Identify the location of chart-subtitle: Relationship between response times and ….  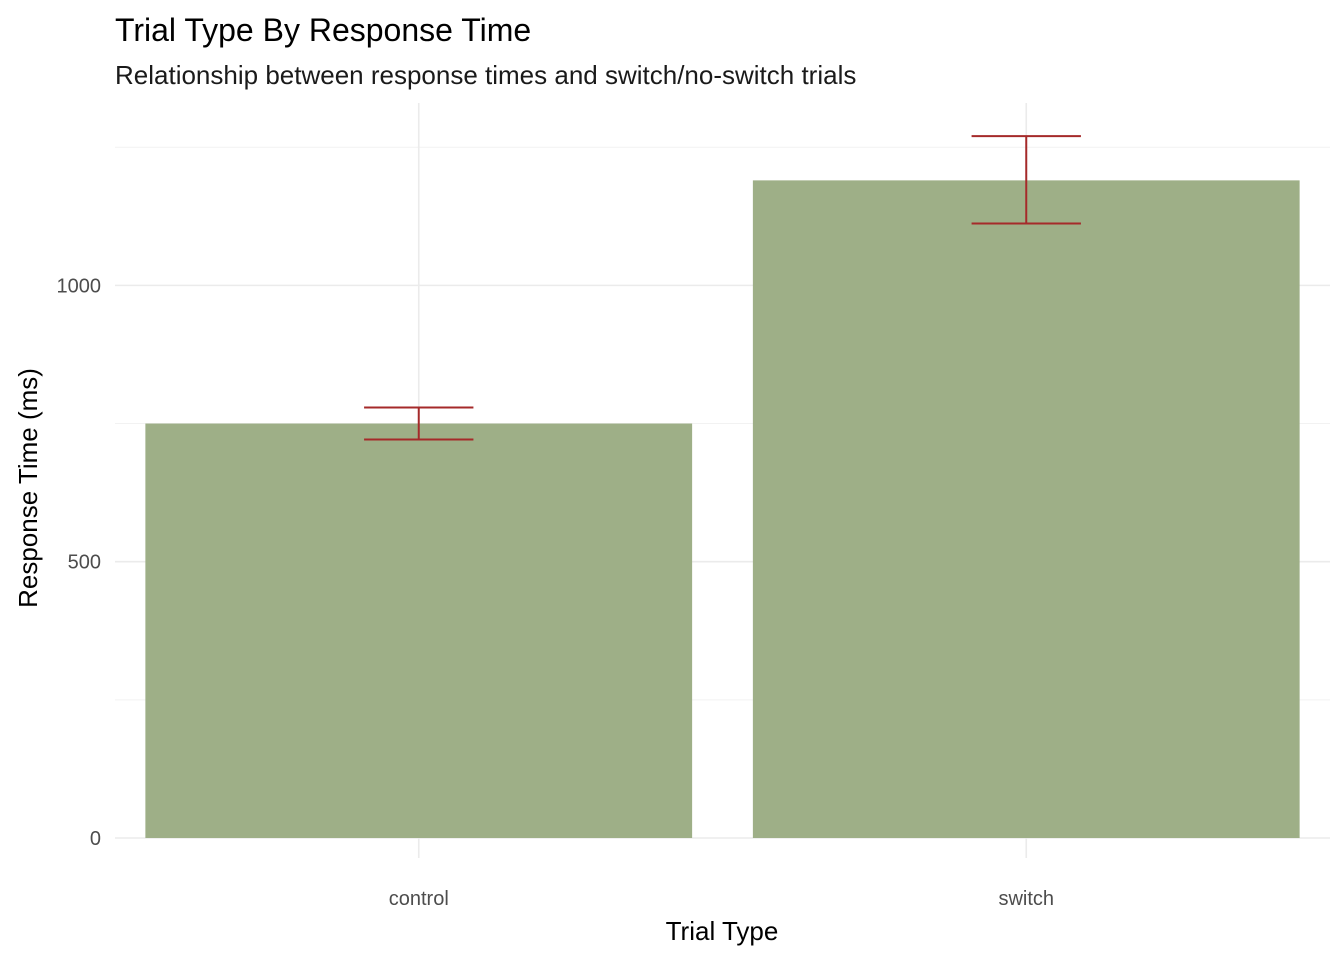
(485, 75).